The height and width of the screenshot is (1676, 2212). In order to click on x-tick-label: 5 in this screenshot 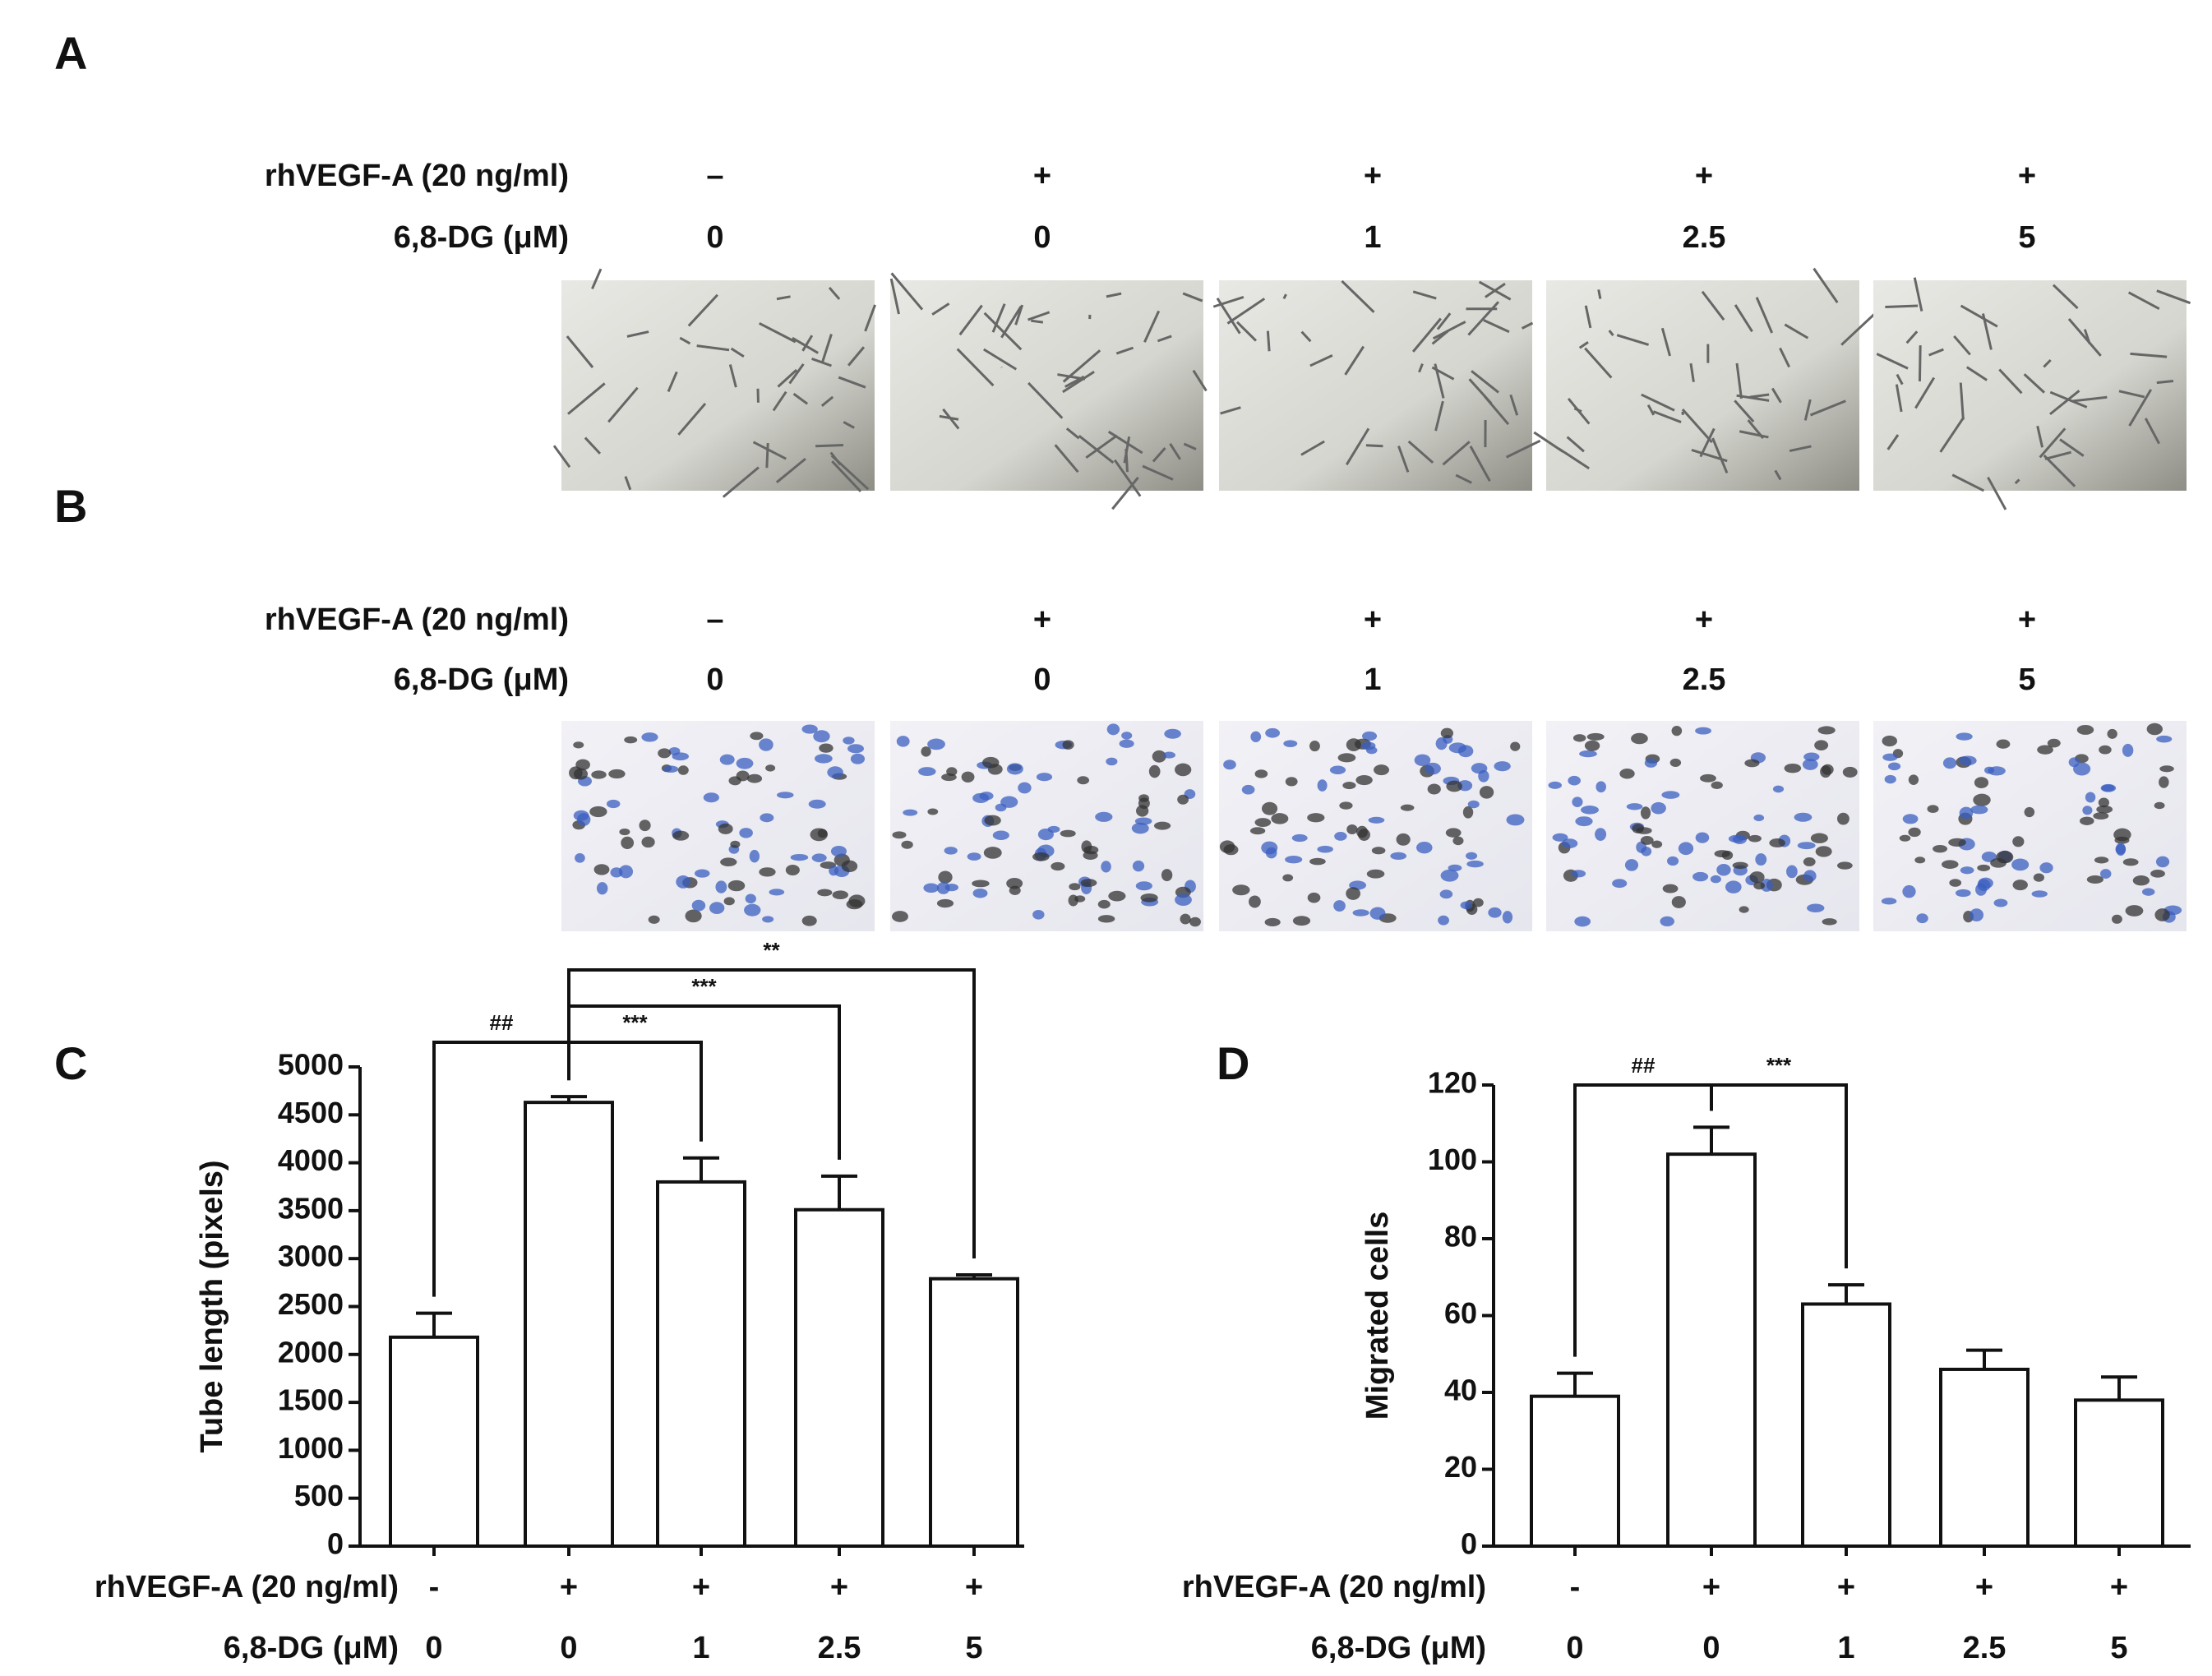, I will do `click(974, 1648)`.